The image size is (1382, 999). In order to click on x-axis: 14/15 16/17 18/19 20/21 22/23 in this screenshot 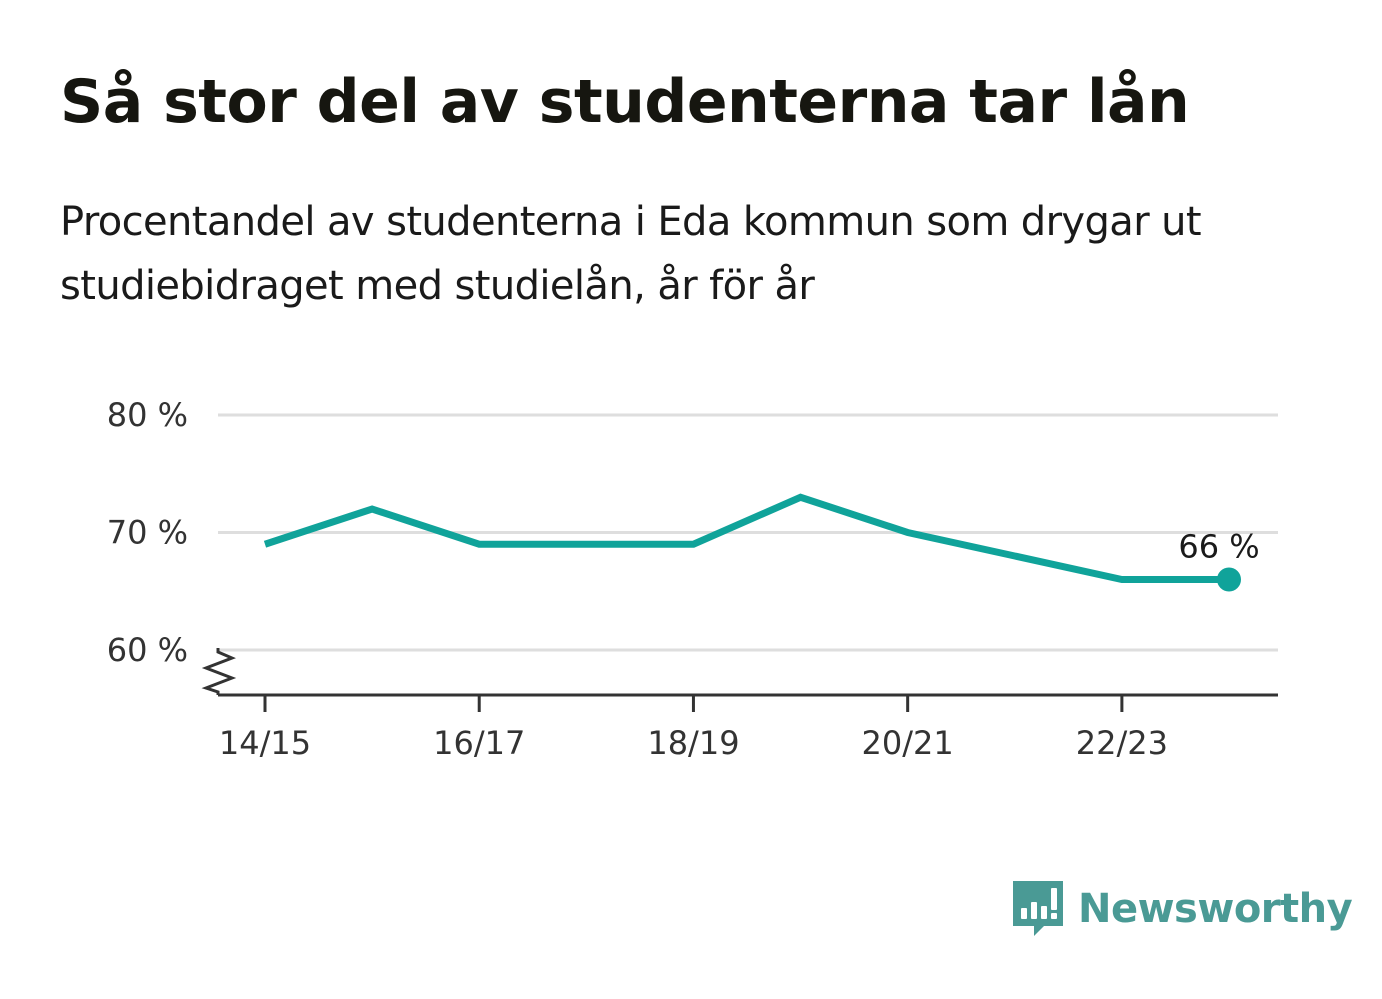, I will do `click(739, 705)`.